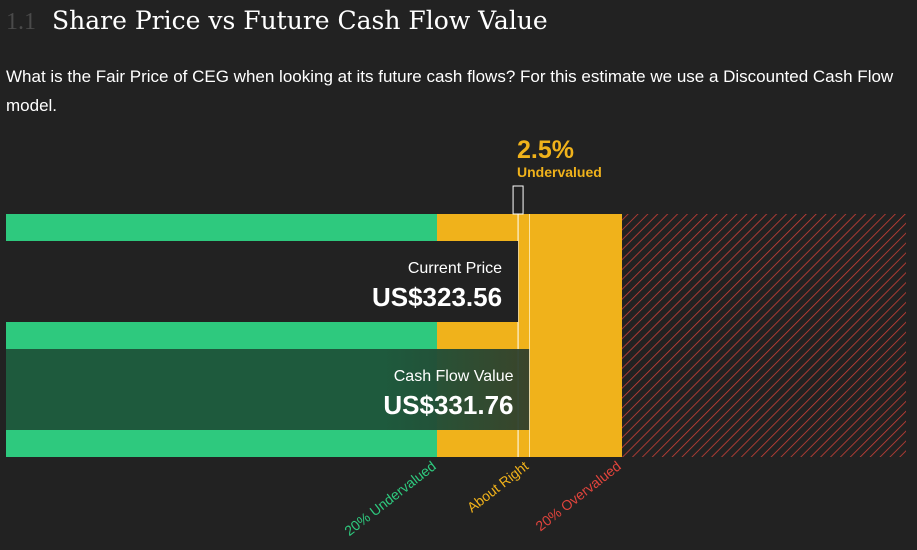 This screenshot has height=550, width=917. Describe the element at coordinates (455, 268) in the screenshot. I see `current-price-label: Current Price` at that location.